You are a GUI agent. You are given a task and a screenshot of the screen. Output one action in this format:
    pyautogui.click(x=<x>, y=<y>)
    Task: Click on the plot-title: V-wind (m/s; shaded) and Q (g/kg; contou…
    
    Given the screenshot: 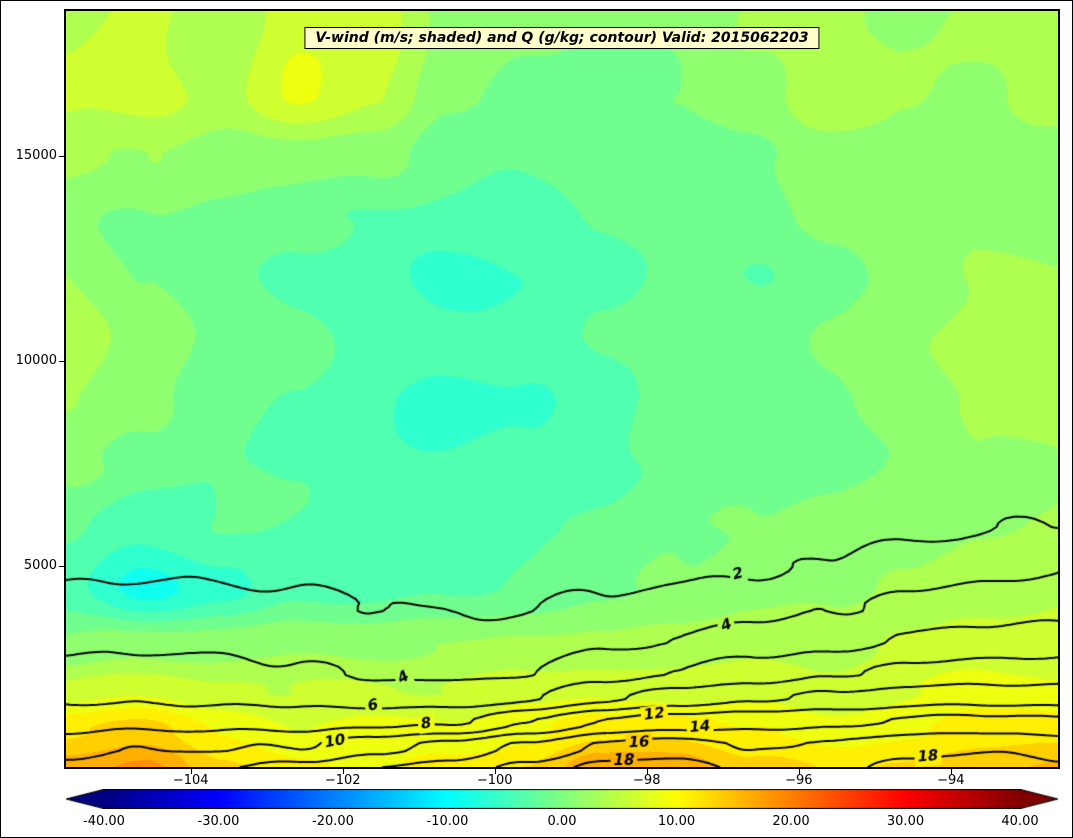 What is the action you would take?
    pyautogui.click(x=562, y=38)
    